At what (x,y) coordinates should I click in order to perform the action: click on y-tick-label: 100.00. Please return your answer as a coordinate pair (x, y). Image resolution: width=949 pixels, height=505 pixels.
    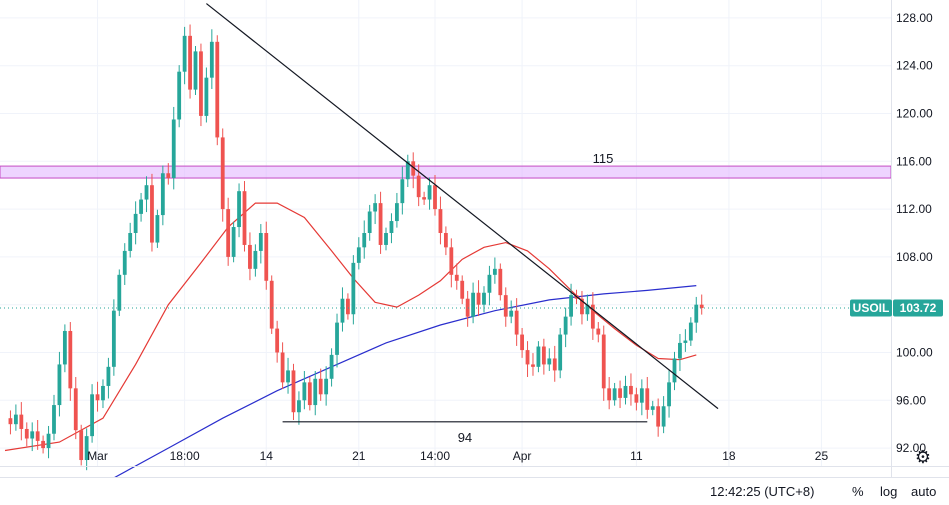
    Looking at the image, I should click on (914, 352).